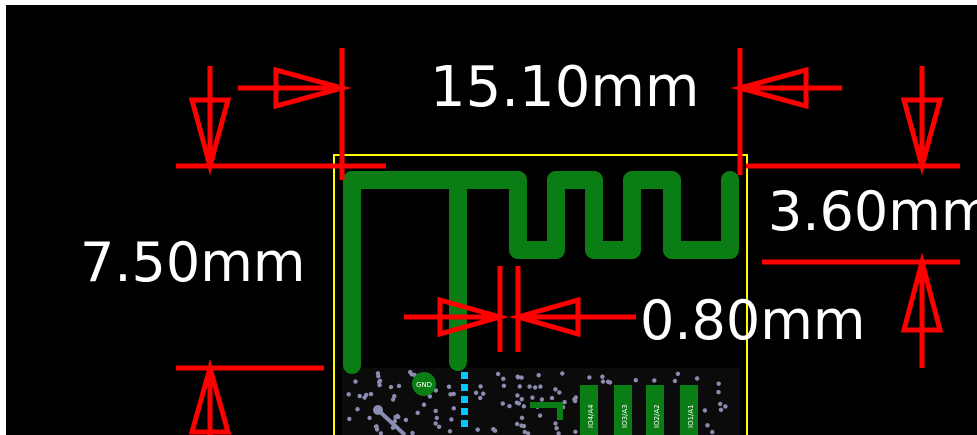 This screenshot has width=977, height=435. Describe the element at coordinates (3, 217) in the screenshot. I see `canvas-left-border` at that location.